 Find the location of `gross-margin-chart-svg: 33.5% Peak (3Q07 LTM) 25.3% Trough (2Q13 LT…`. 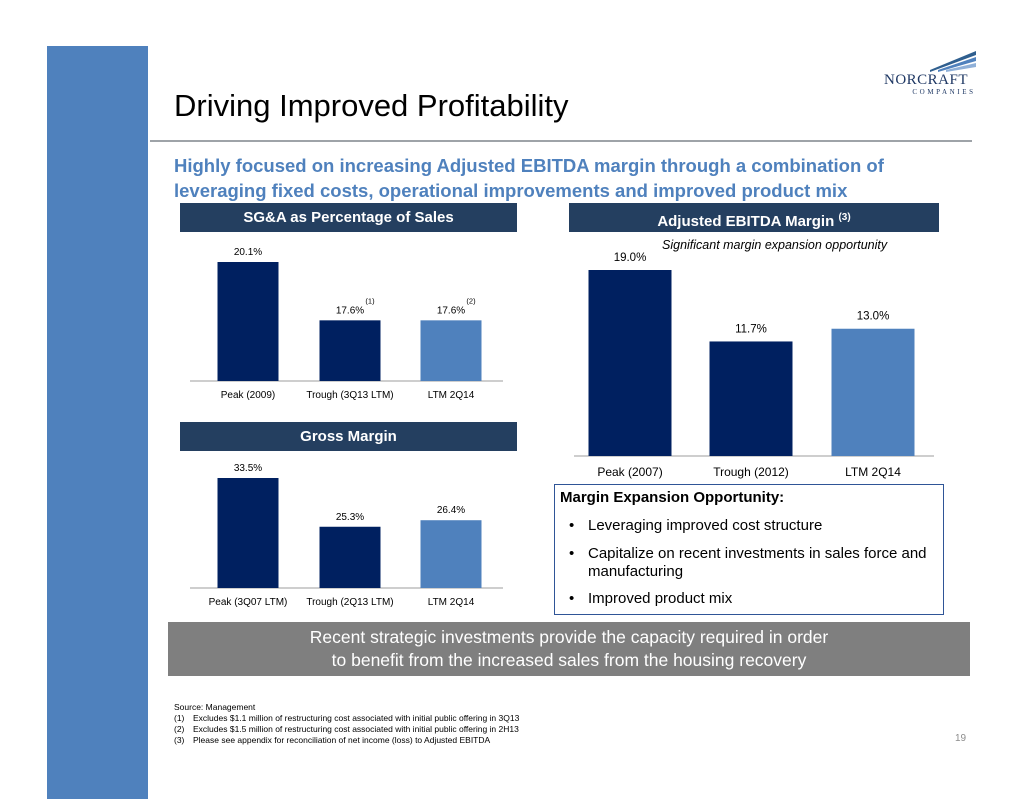

gross-margin-chart-svg: 33.5% Peak (3Q07 LTM) 25.3% Trough (2Q13 LT… is located at coordinates (346, 535).